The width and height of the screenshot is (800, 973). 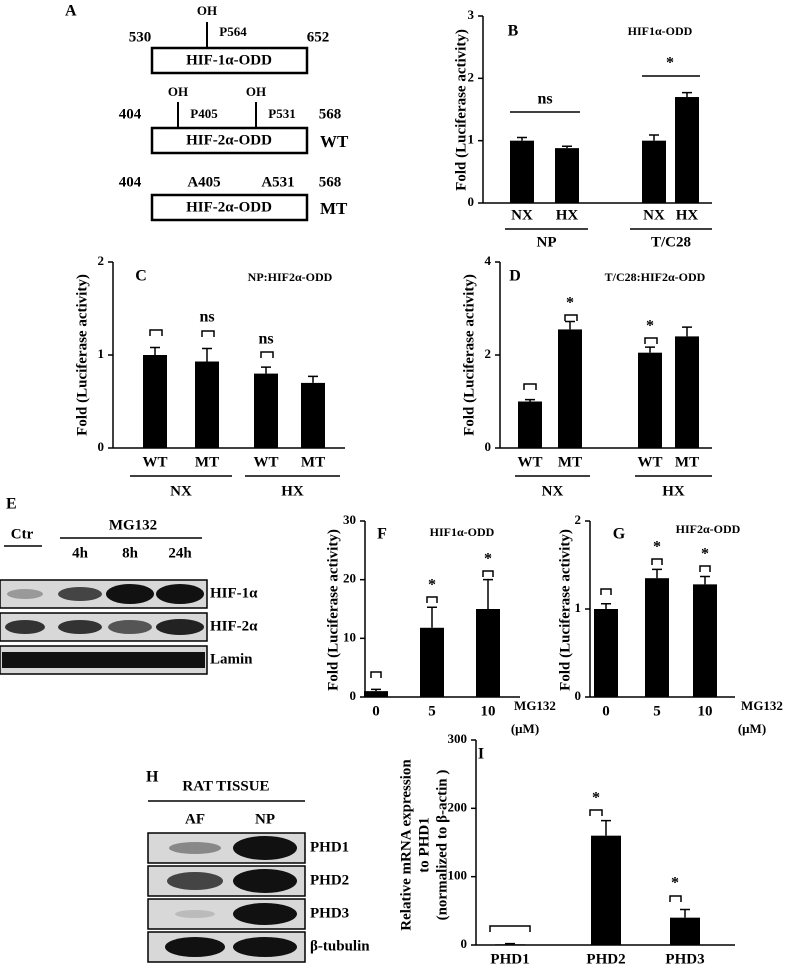 I want to click on oh: OH, so click(x=256, y=91).